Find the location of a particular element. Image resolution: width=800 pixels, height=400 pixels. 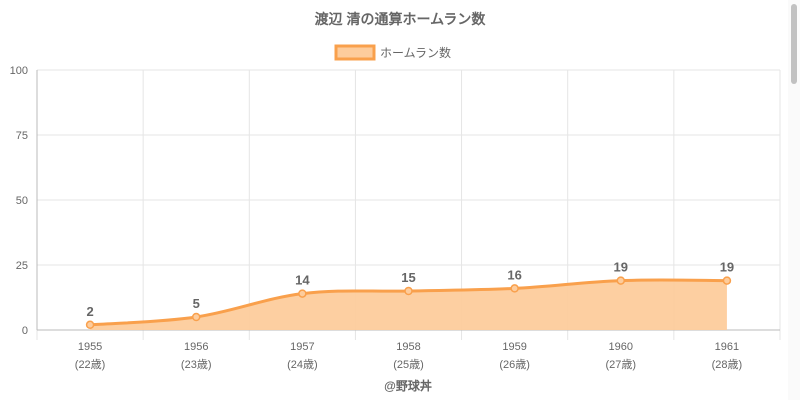

data-label-2: 14 is located at coordinates (302, 280).